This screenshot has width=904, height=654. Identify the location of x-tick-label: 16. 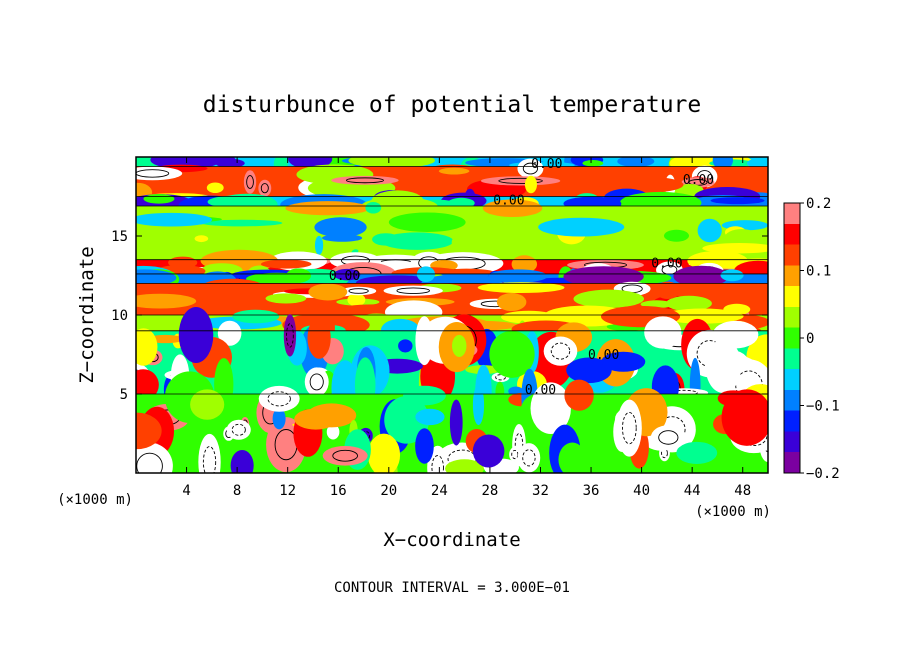
(338, 491).